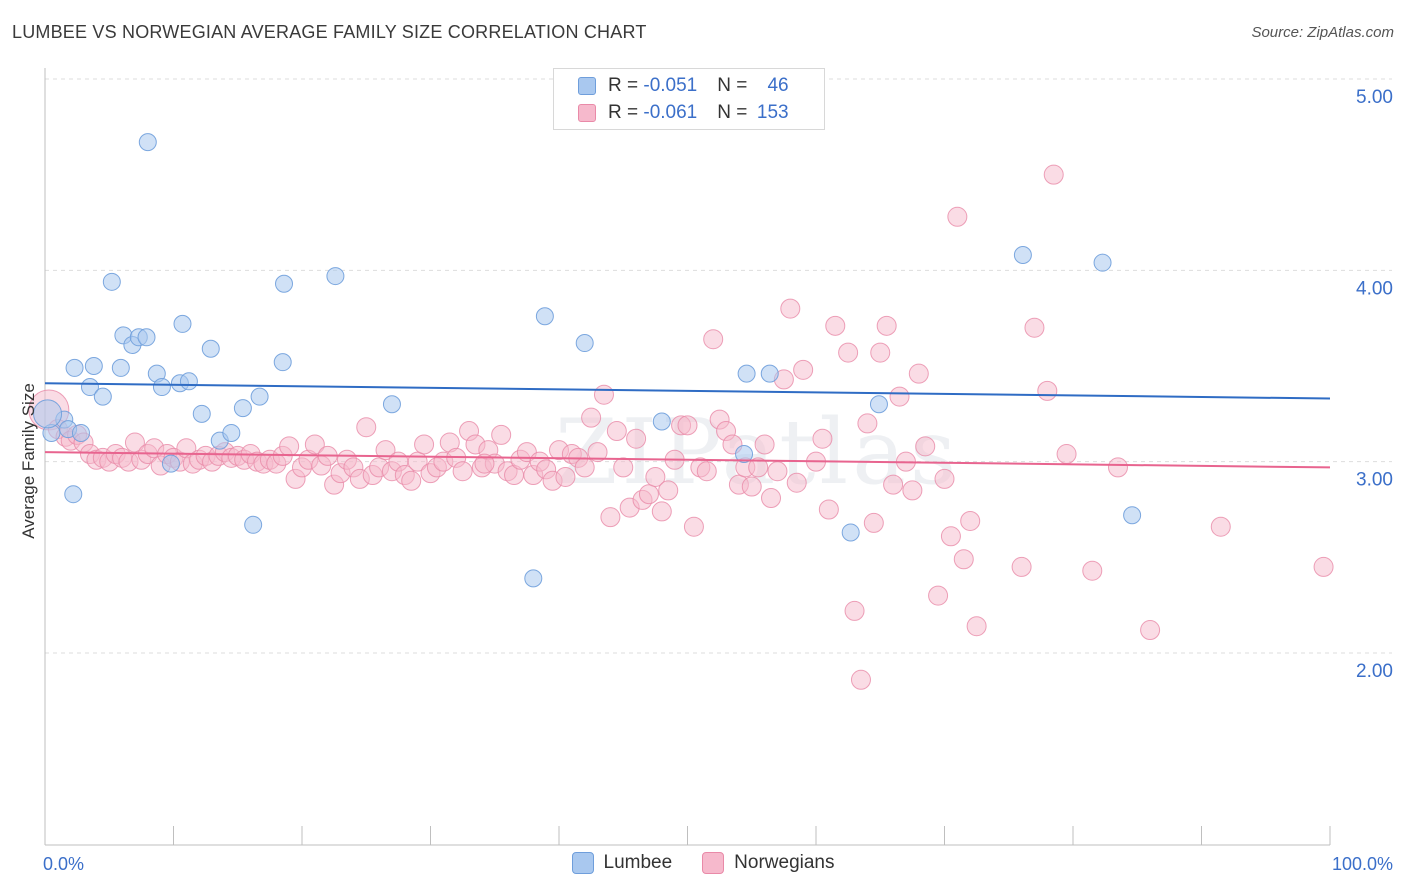 The image size is (1406, 892). Describe the element at coordinates (683, 86) in the screenshot. I see `legend-row-lumbee: R = -0.051 N = 46` at that location.